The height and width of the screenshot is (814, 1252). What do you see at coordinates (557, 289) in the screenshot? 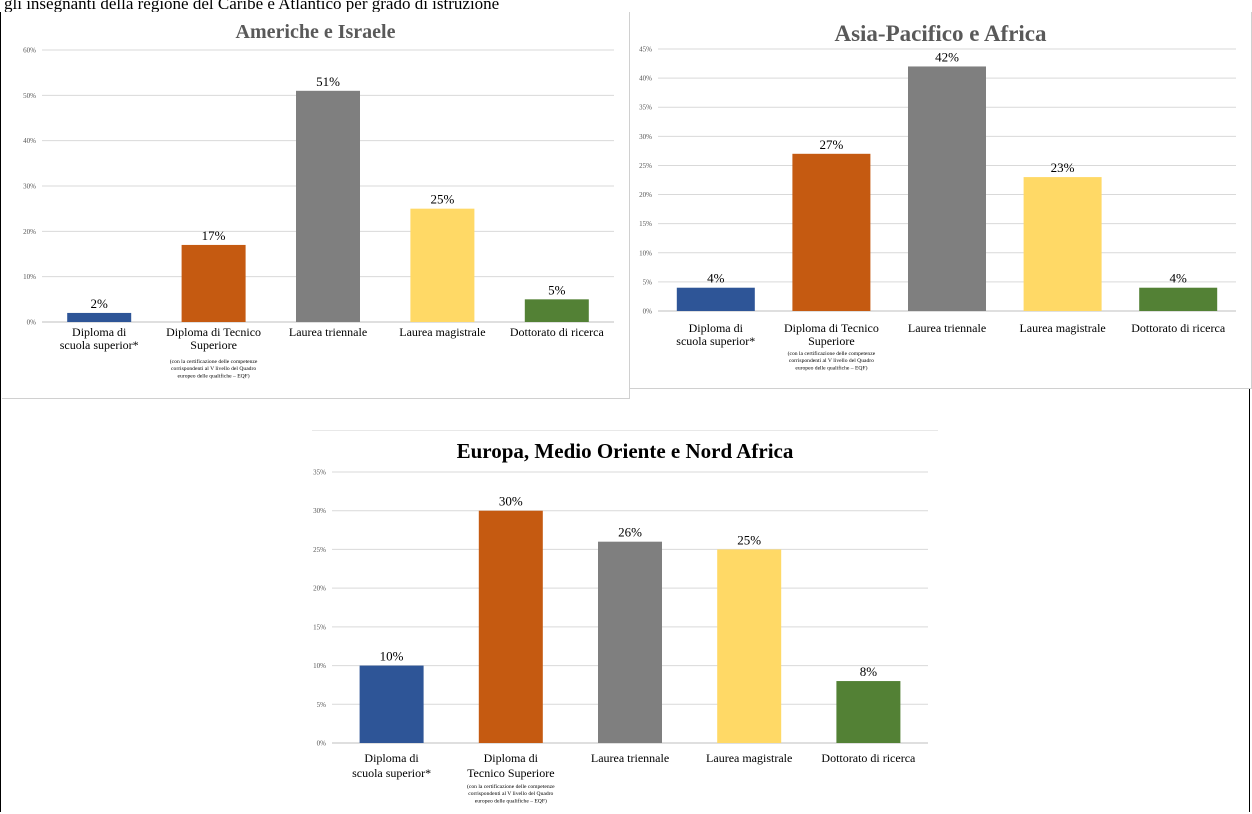
I see `data-label: 5%` at bounding box center [557, 289].